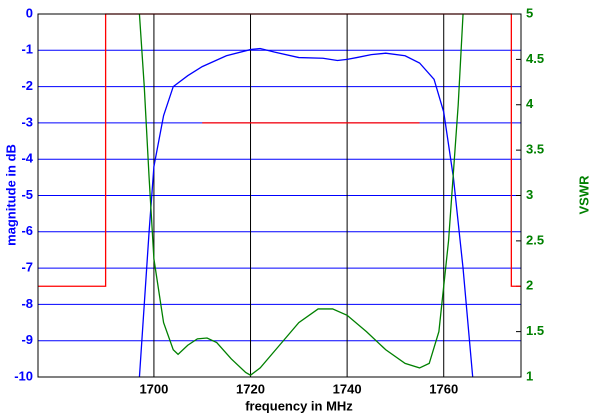 Image resolution: width=599 pixels, height=419 pixels. What do you see at coordinates (27, 49) in the screenshot?
I see `y-tick-label: -1` at bounding box center [27, 49].